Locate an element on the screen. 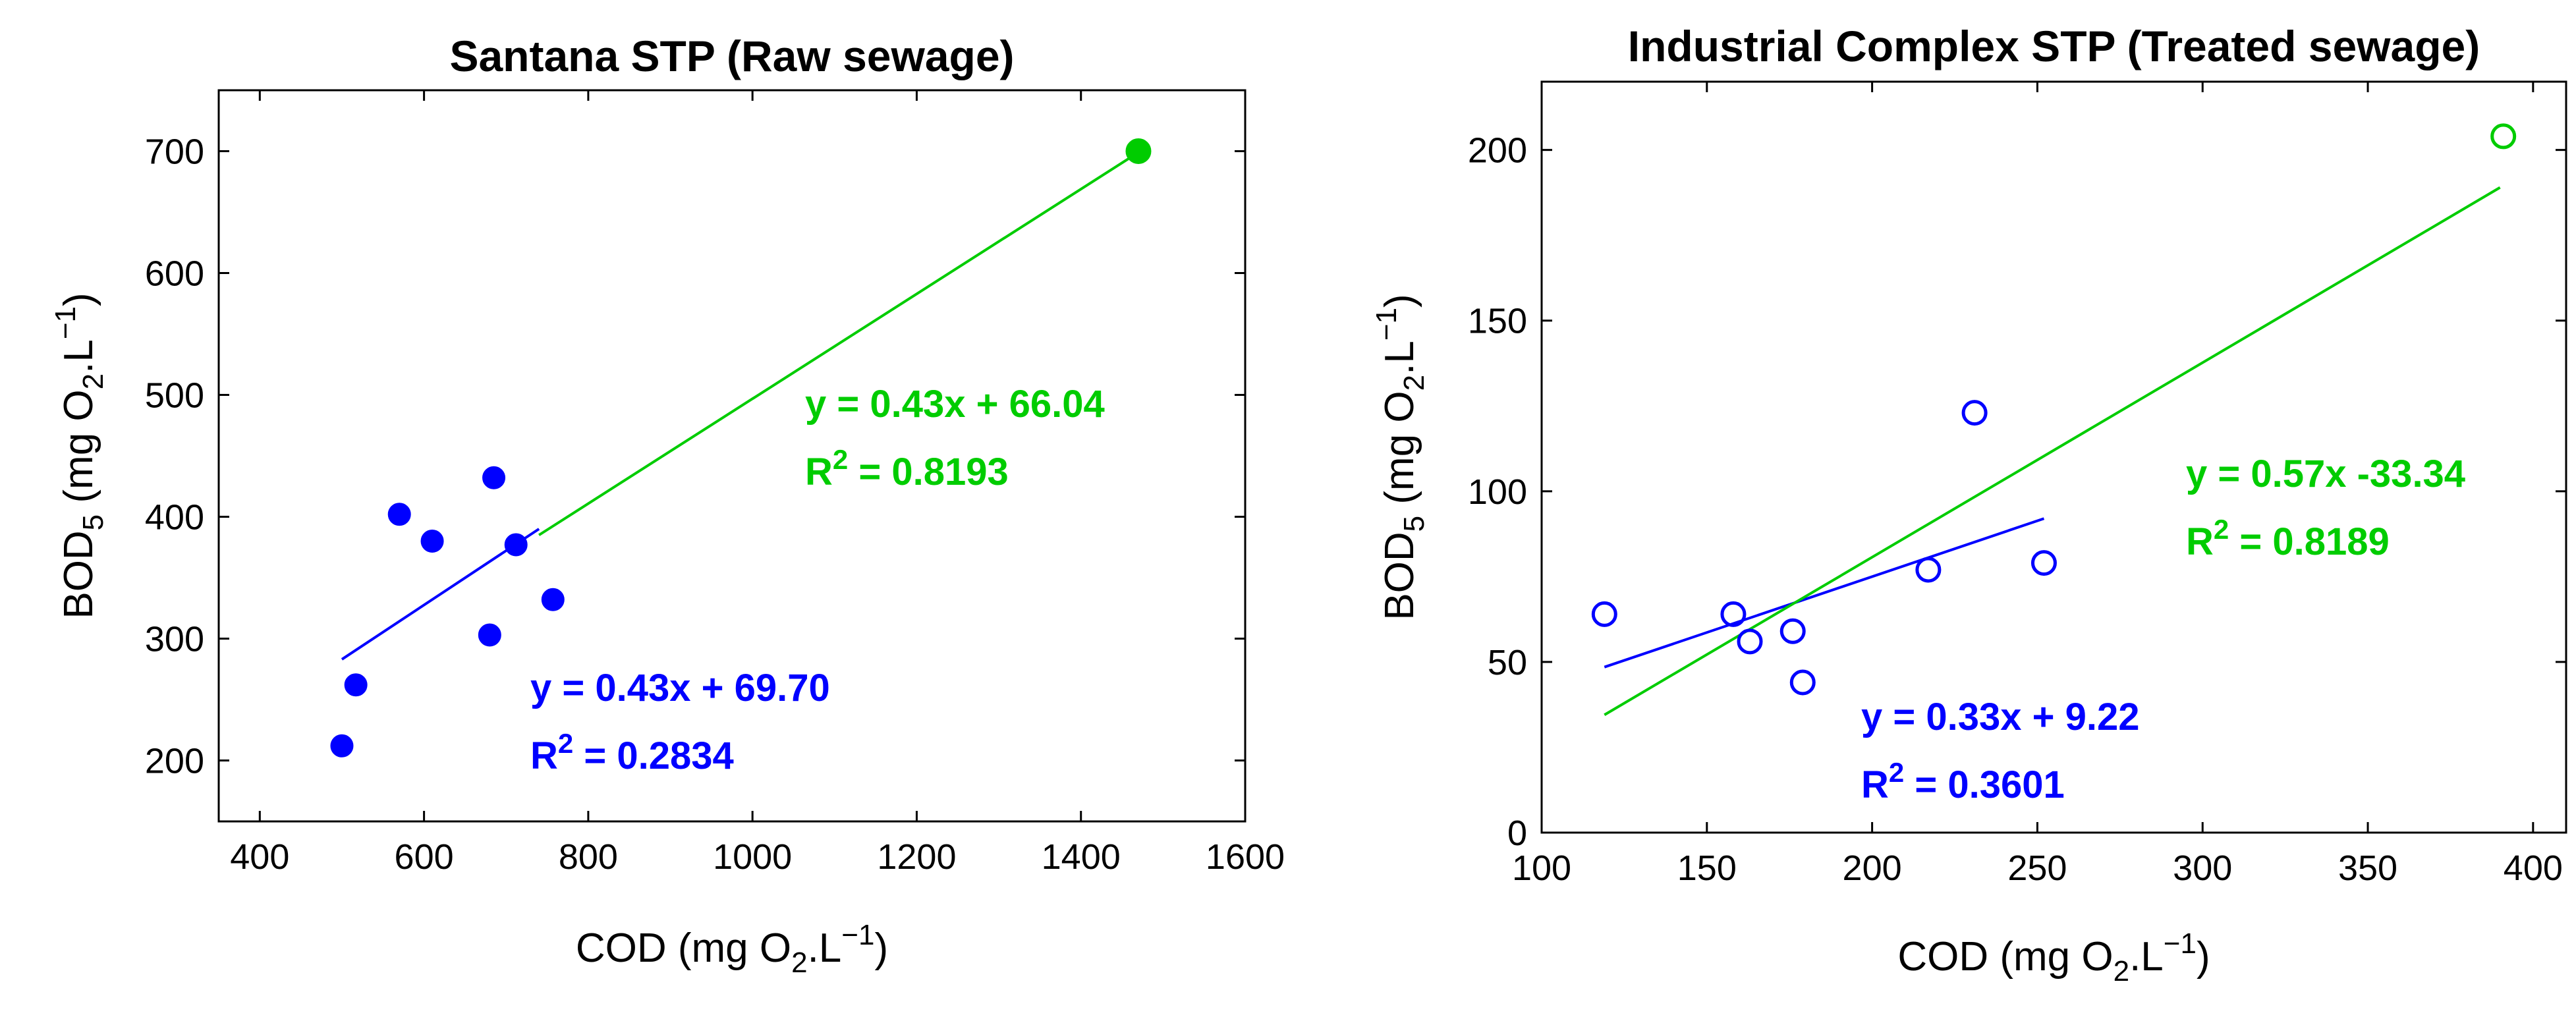  x-tick-label: 150 is located at coordinates (1707, 868).